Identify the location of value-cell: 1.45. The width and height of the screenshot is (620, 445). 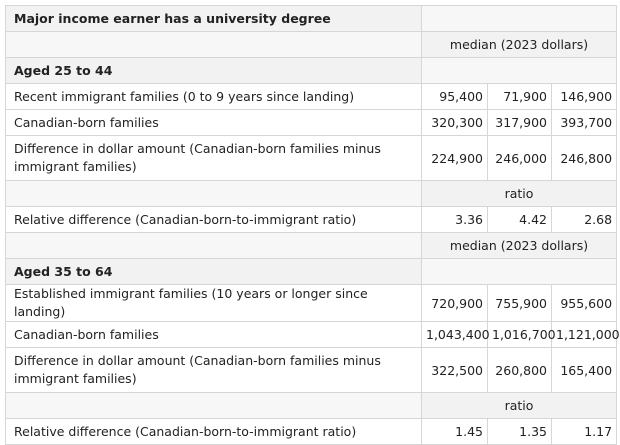
(454, 431).